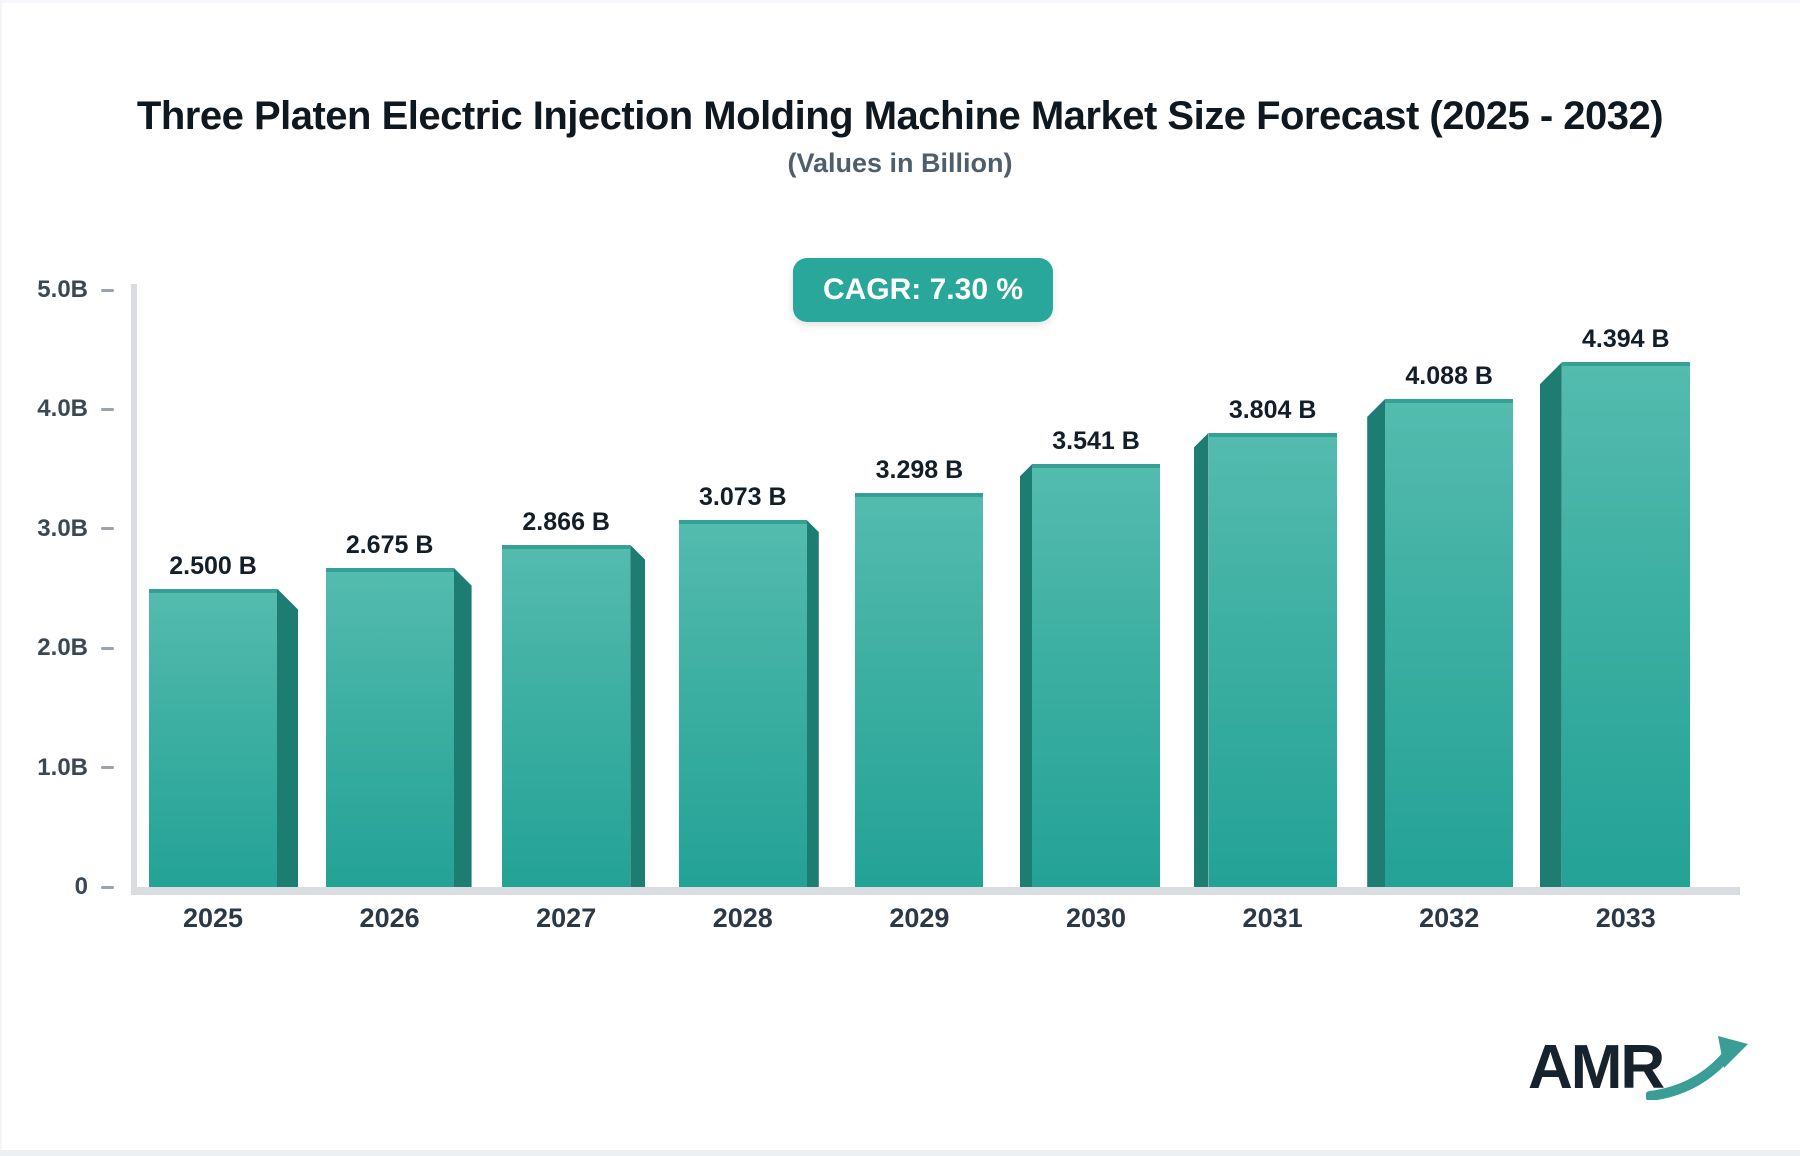 This screenshot has width=1800, height=1156. What do you see at coordinates (900, 1153) in the screenshot?
I see `card-bottom-edge` at bounding box center [900, 1153].